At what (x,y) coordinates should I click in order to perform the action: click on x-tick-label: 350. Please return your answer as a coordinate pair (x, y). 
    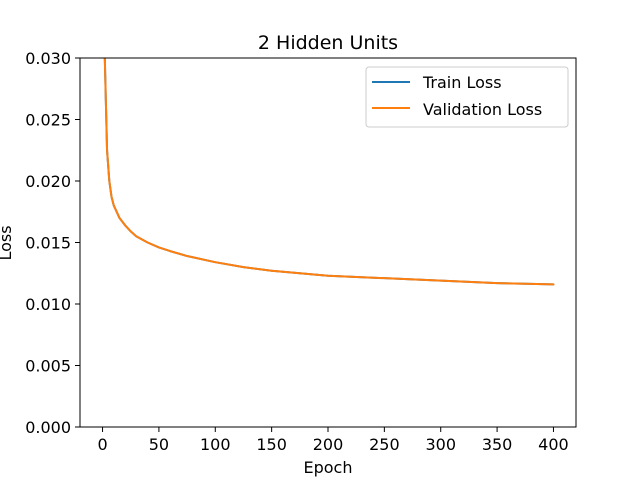
    Looking at the image, I should click on (497, 444).